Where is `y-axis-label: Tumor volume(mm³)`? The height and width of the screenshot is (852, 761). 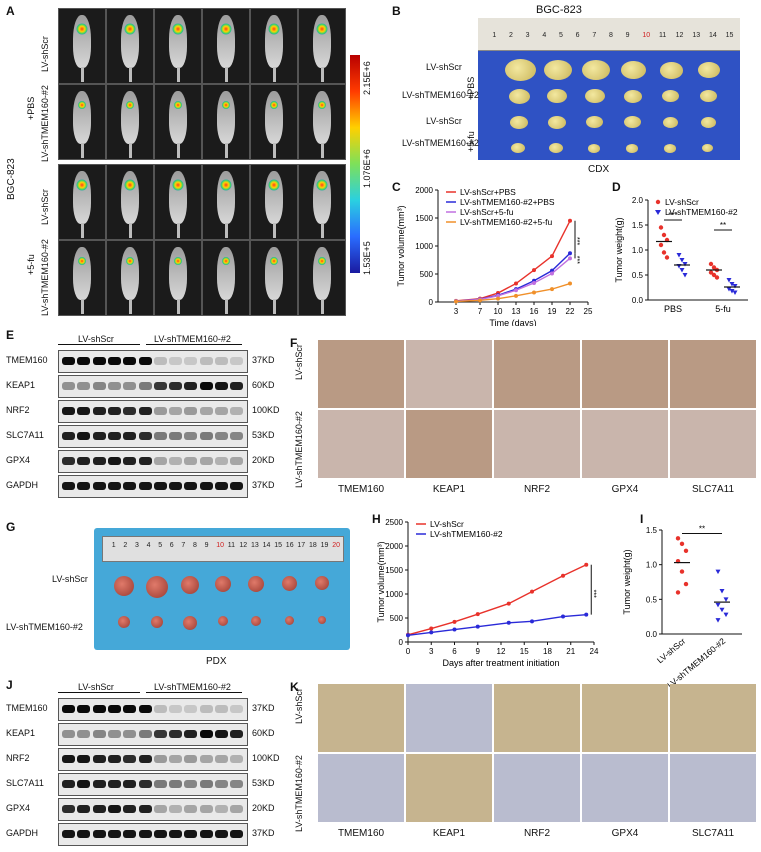 y-axis-label: Tumor volume(mm³) is located at coordinates (381, 581).